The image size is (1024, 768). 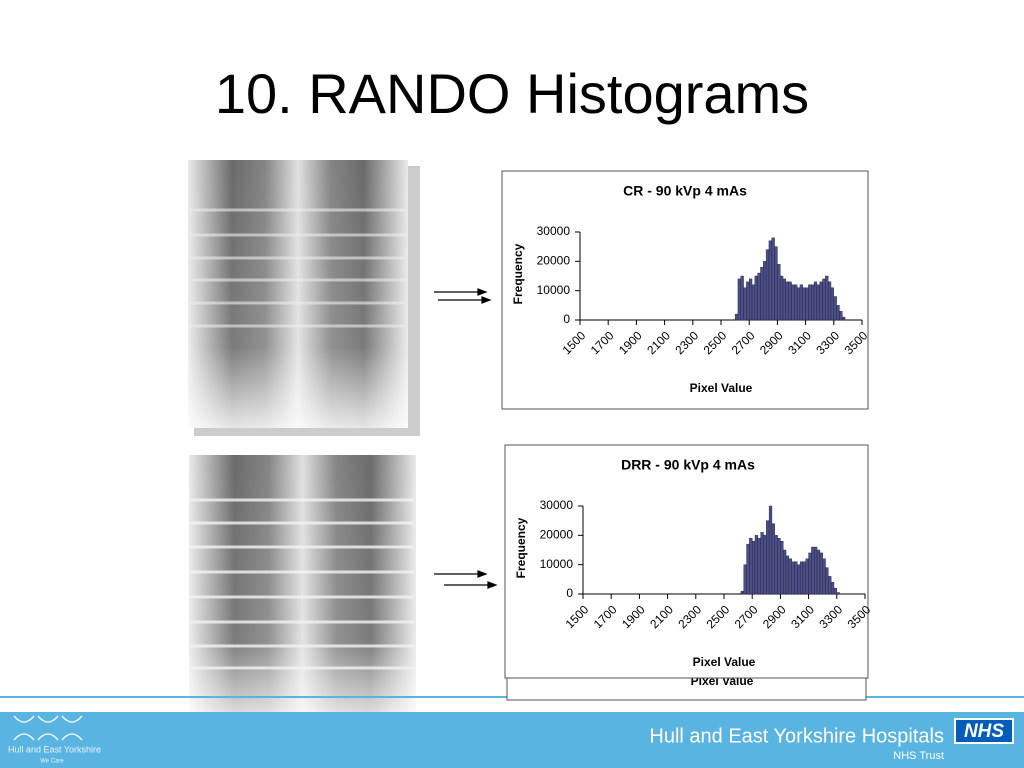 I want to click on nhs-badge: NHS, so click(x=984, y=731).